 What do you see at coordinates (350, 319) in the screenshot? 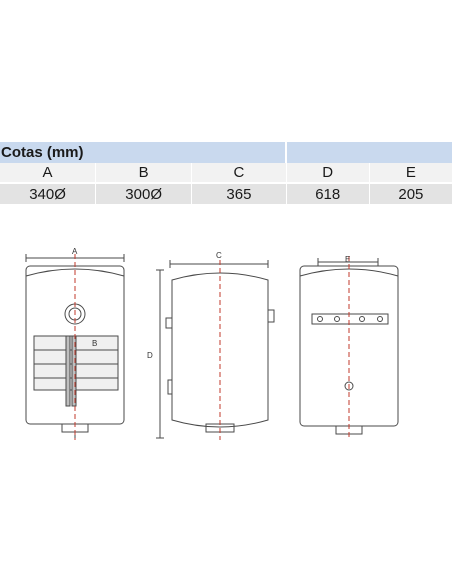
I see `wall-mount-plate` at bounding box center [350, 319].